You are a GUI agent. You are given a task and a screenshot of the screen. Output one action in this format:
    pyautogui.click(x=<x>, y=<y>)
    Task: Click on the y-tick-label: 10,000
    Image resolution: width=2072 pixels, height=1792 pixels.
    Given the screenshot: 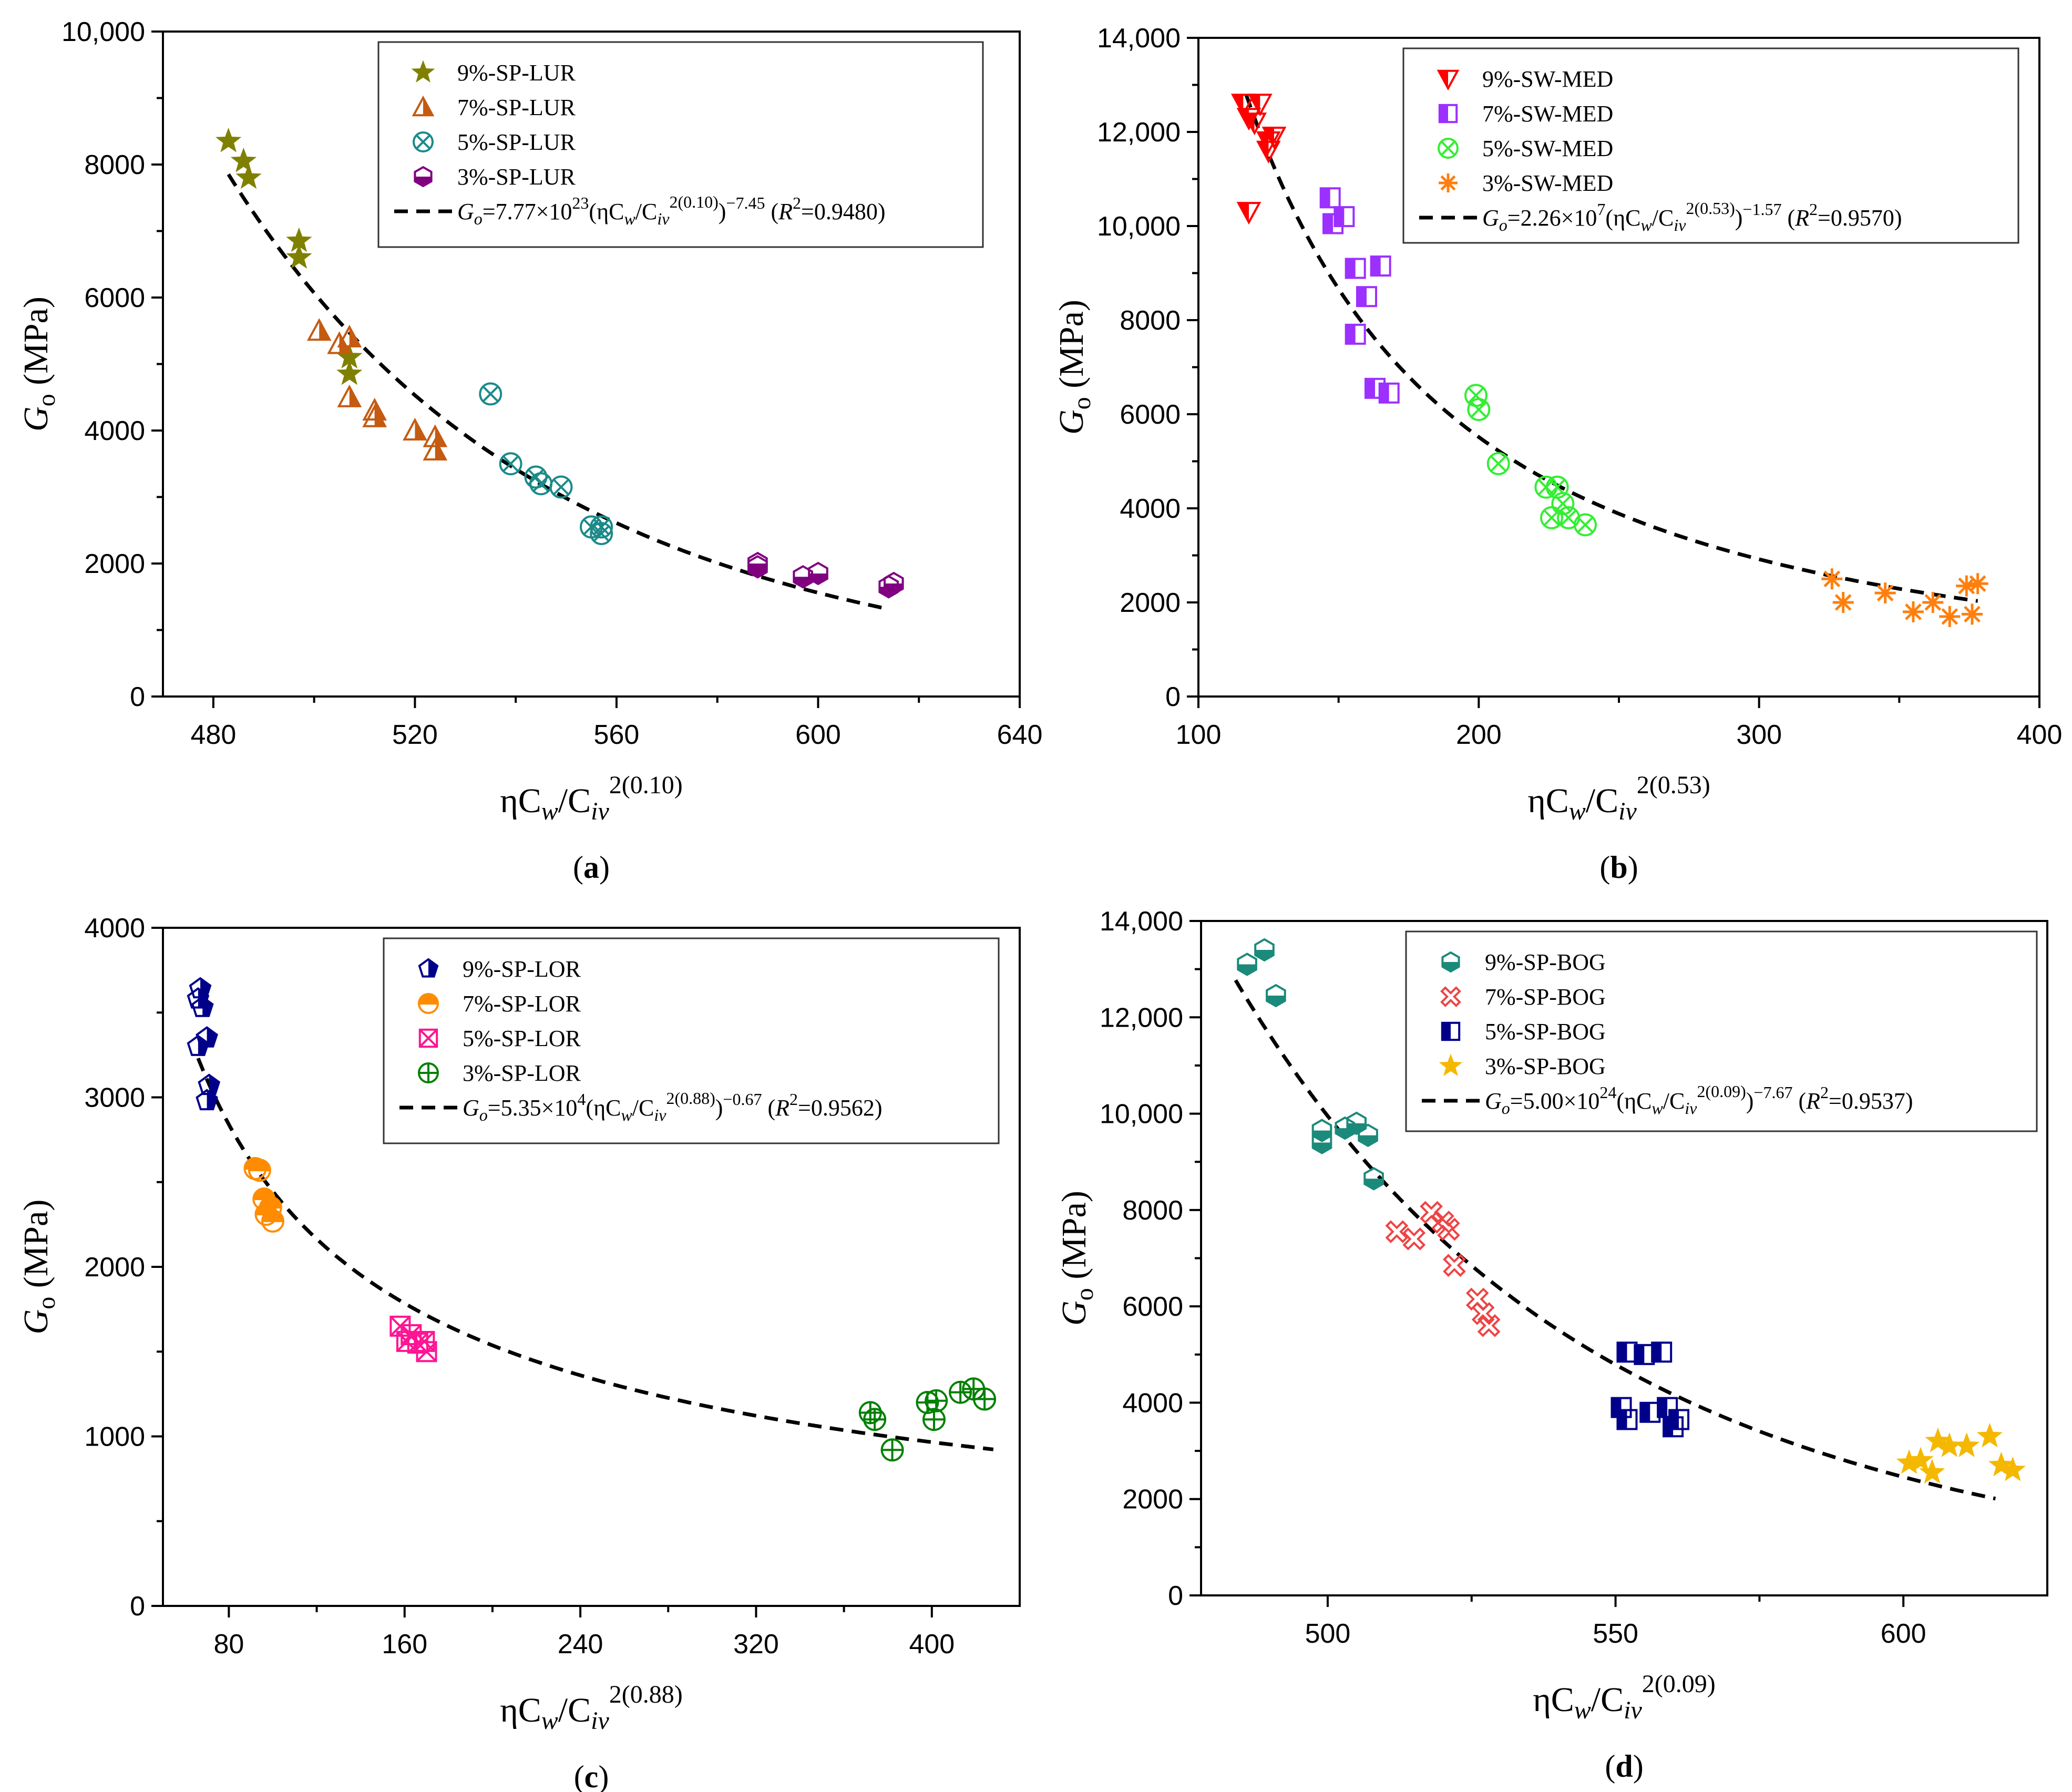 What is the action you would take?
    pyautogui.click(x=1139, y=226)
    